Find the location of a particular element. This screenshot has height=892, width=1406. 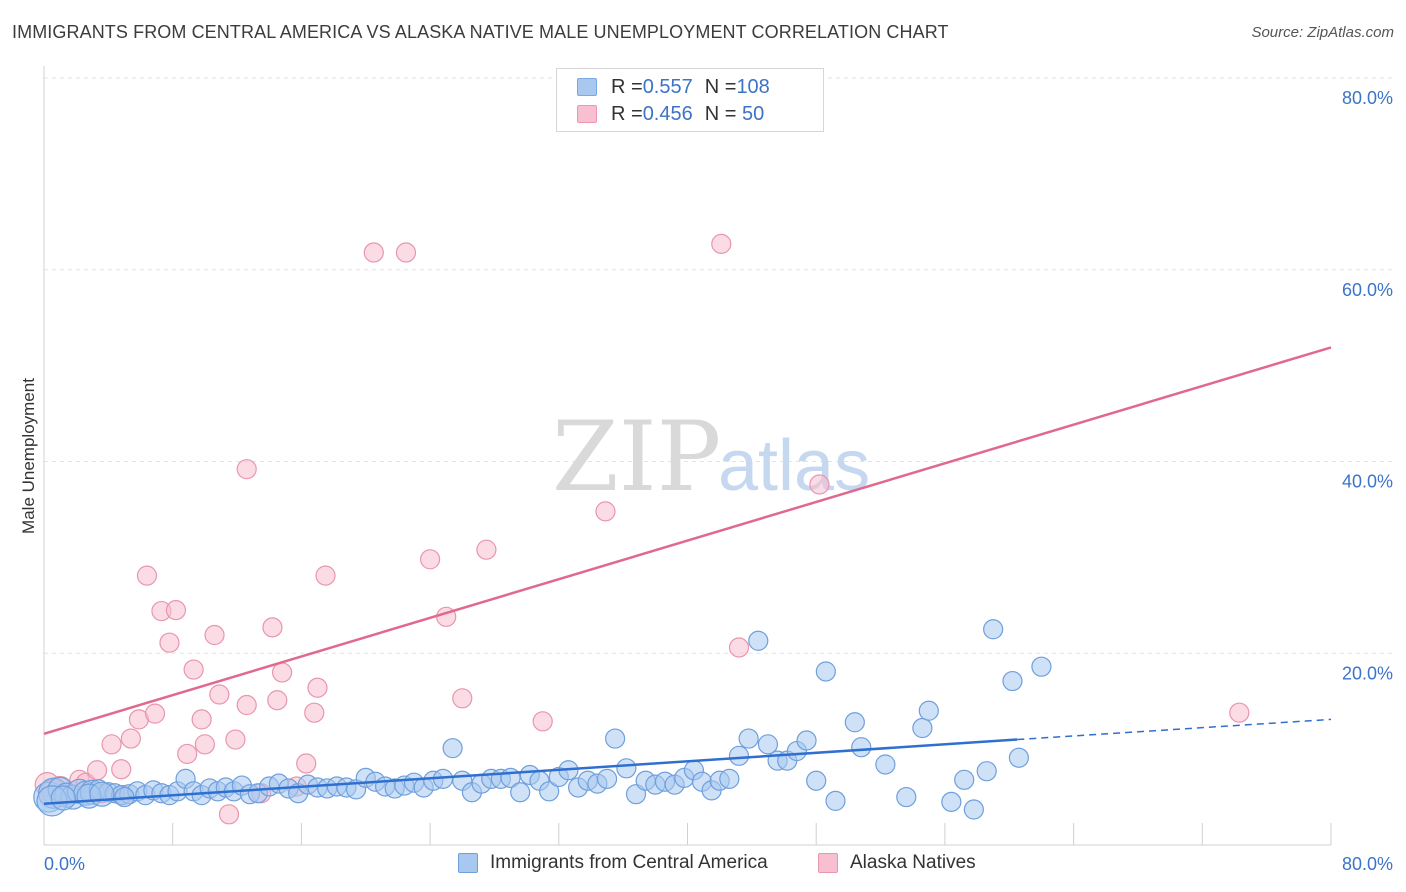

legend-swatch-pink is located at coordinates (828, 863).